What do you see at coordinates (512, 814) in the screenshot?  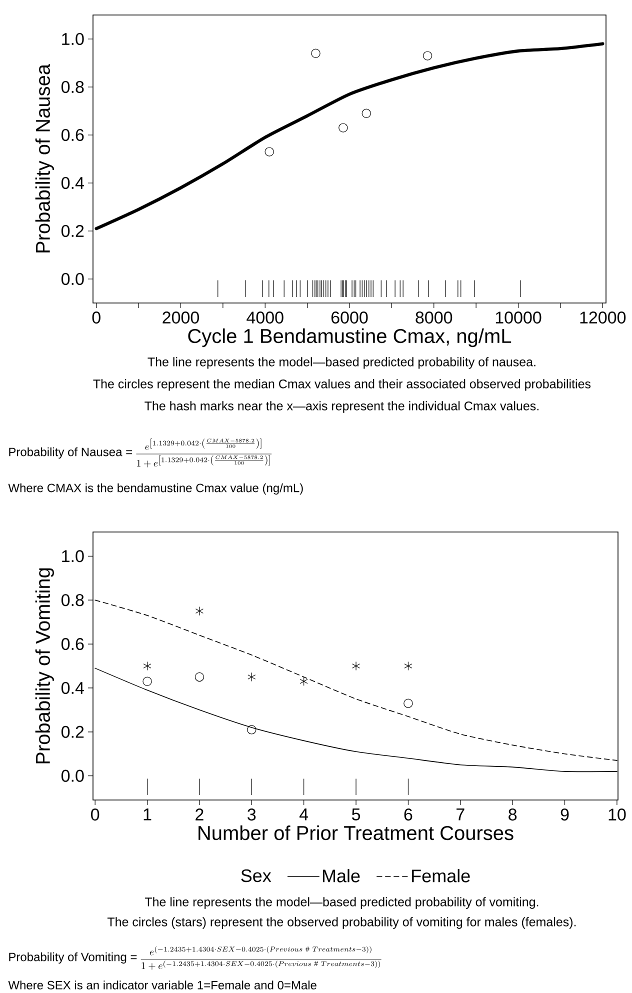 I see `x-tick-label: 8` at bounding box center [512, 814].